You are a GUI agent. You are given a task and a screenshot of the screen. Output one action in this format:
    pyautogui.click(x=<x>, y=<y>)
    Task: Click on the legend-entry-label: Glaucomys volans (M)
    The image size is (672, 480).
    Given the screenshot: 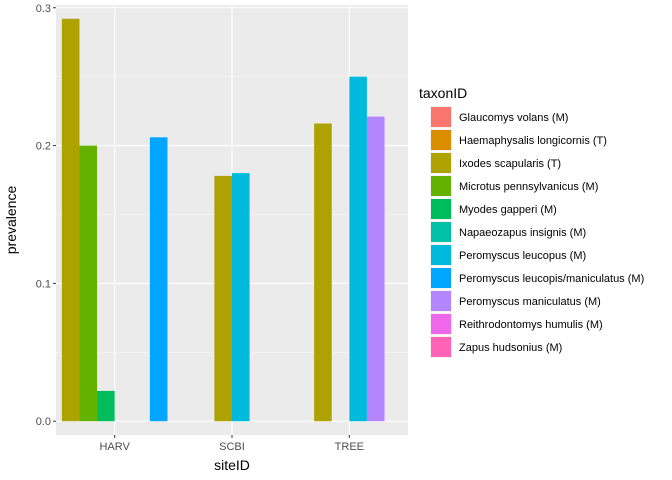 What is the action you would take?
    pyautogui.click(x=513, y=118)
    